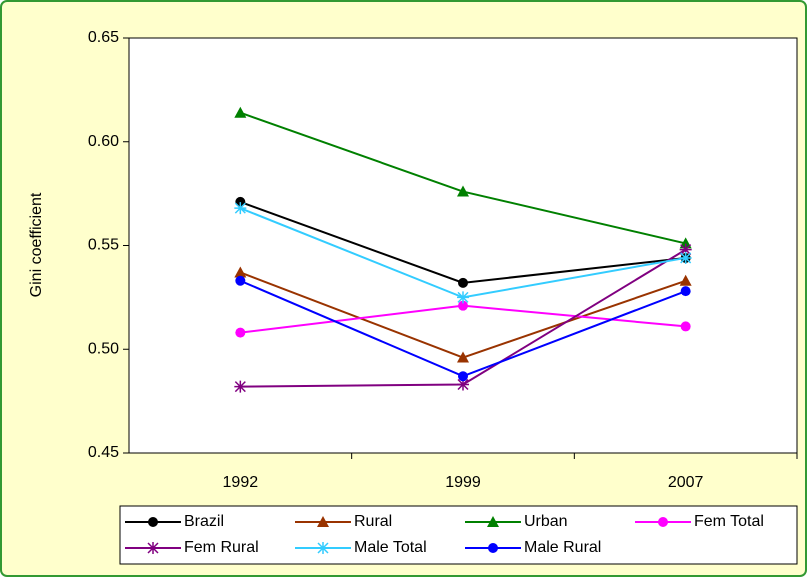 This screenshot has height=577, width=807. What do you see at coordinates (36, 244) in the screenshot?
I see `y-axis-label: Gini coefficient` at bounding box center [36, 244].